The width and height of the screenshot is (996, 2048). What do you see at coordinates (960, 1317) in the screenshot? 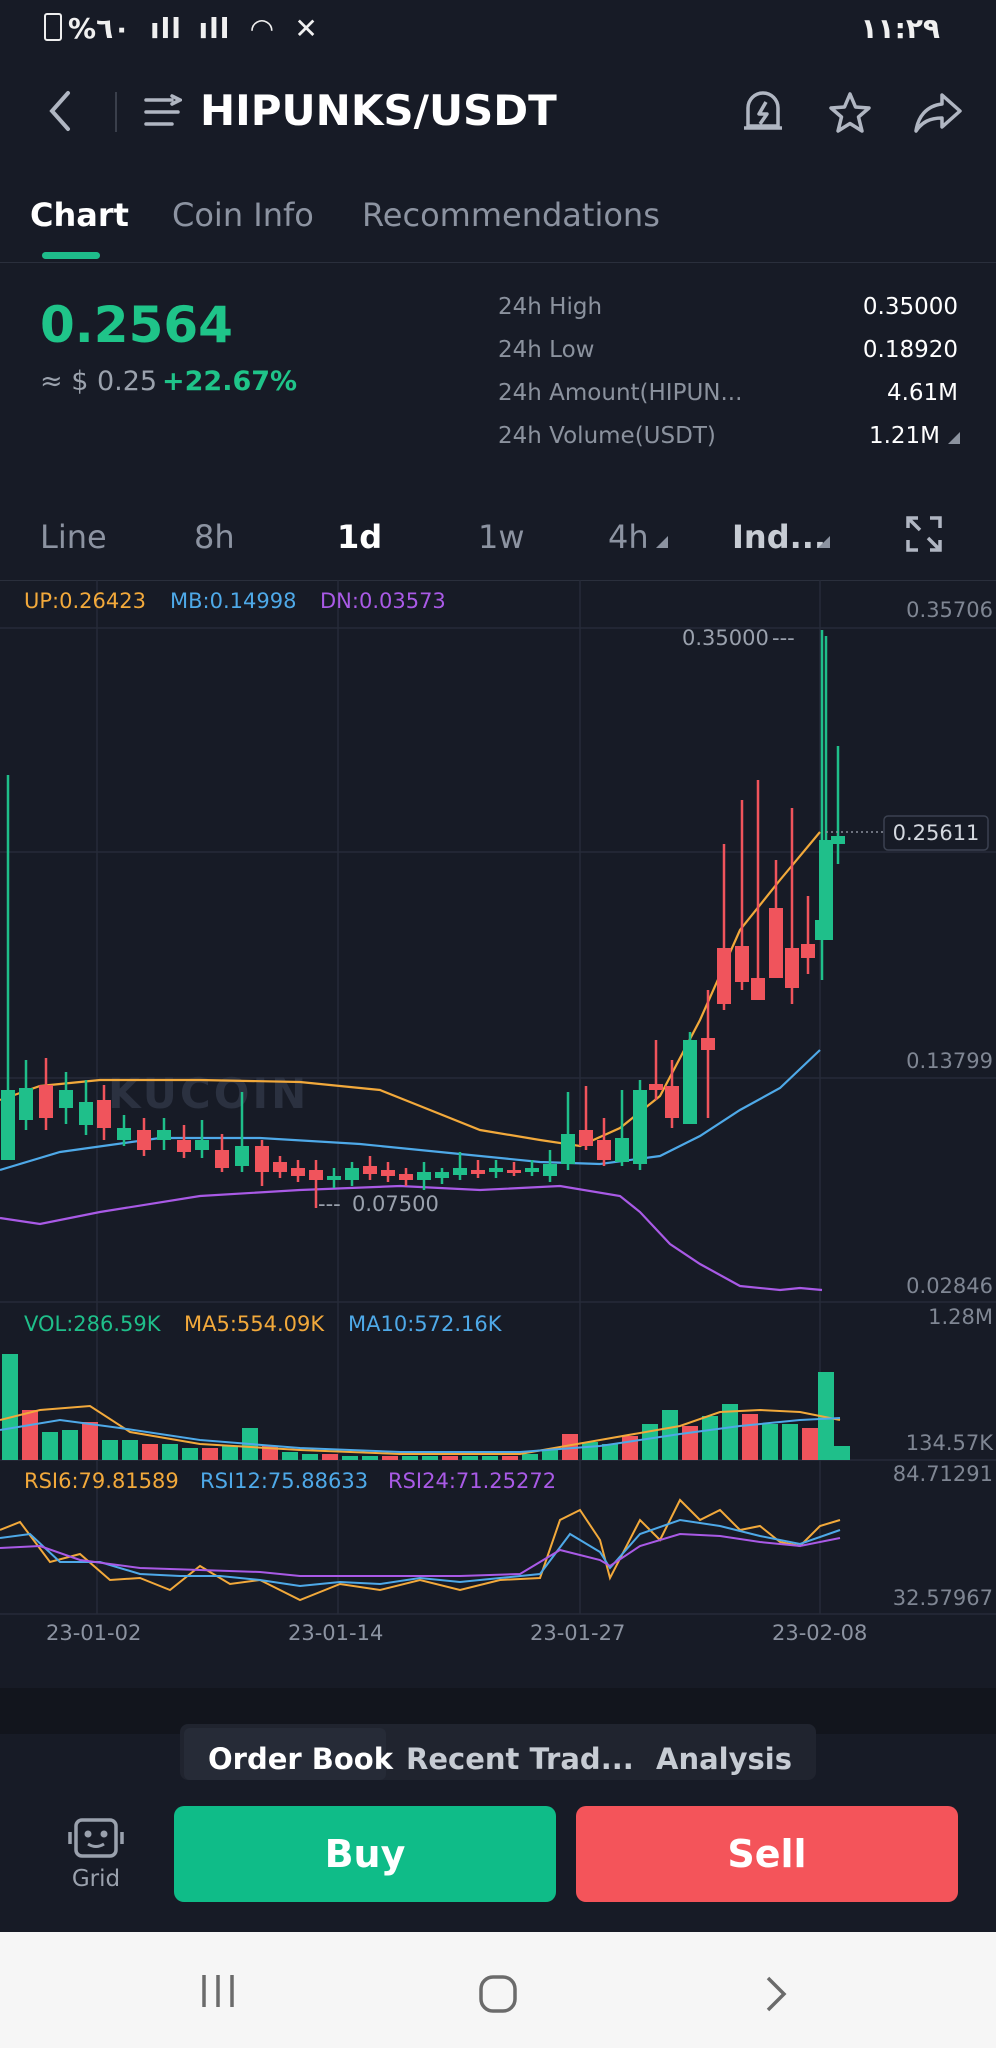
I see `vol-axis-max: 1.28M` at bounding box center [960, 1317].